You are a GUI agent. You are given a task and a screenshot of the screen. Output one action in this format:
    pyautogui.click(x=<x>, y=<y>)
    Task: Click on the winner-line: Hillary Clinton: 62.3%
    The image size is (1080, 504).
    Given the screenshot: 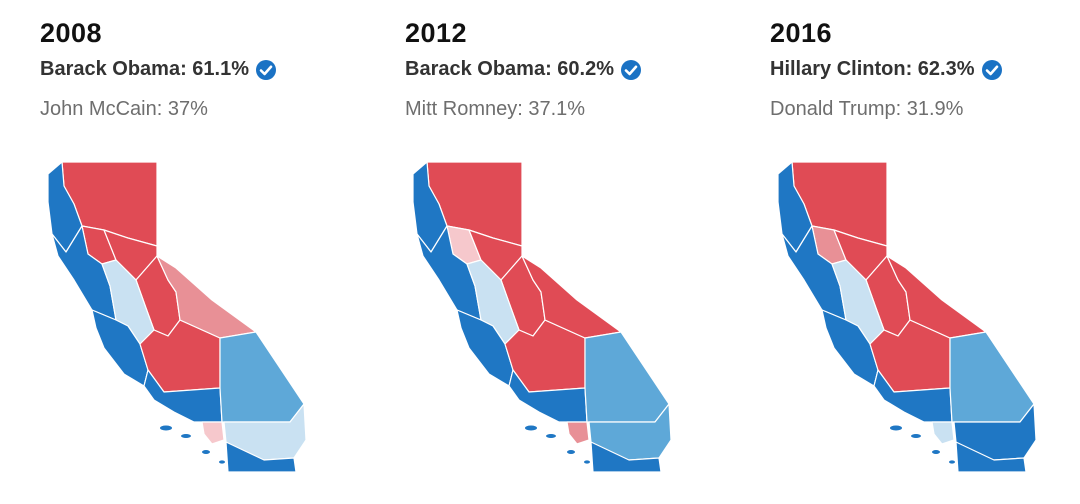 What is the action you would take?
    pyautogui.click(x=886, y=69)
    